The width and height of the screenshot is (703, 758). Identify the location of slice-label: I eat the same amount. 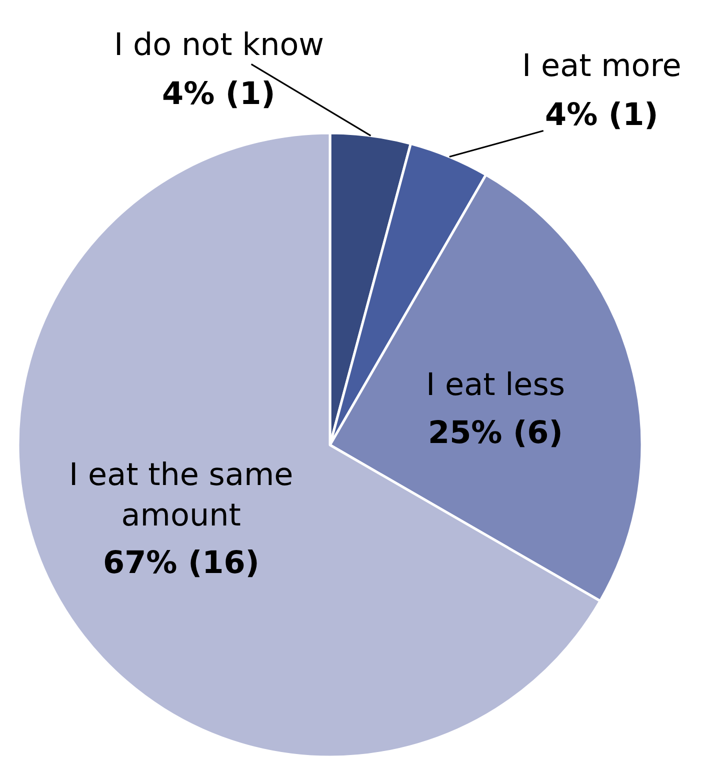
(181, 495).